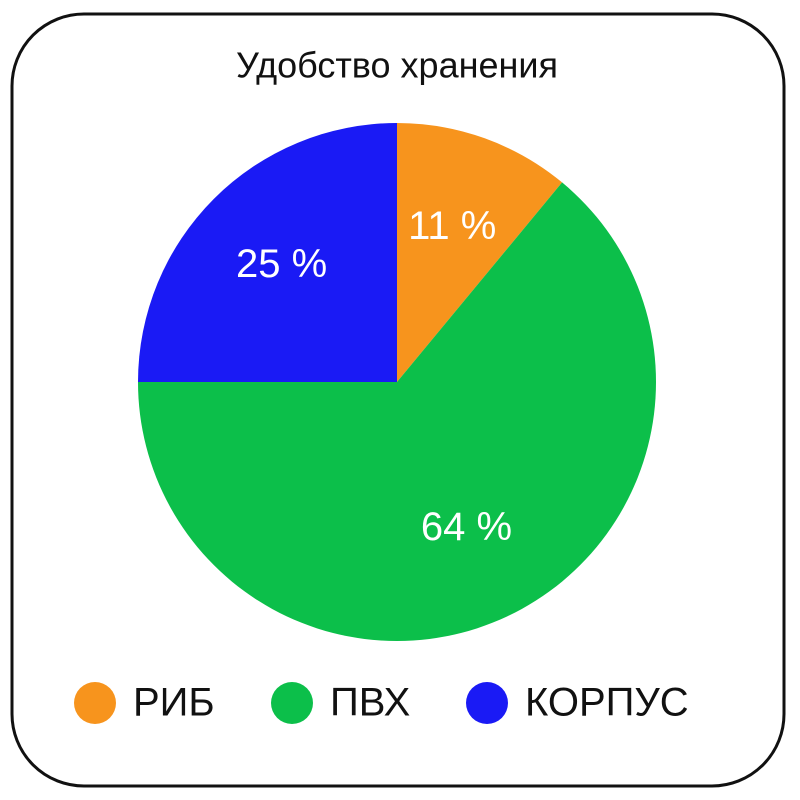 The height and width of the screenshot is (800, 800). I want to click on legend-label: КОРПУС, so click(607, 703).